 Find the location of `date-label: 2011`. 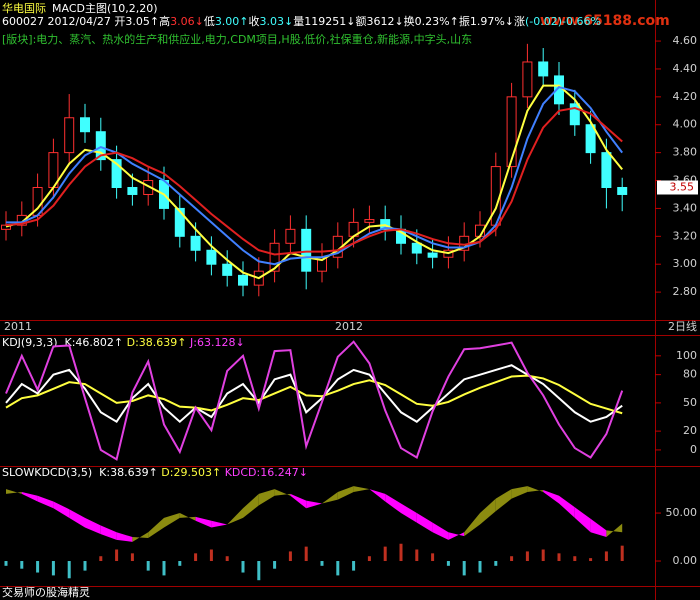

date-label: 2011 is located at coordinates (18, 326).